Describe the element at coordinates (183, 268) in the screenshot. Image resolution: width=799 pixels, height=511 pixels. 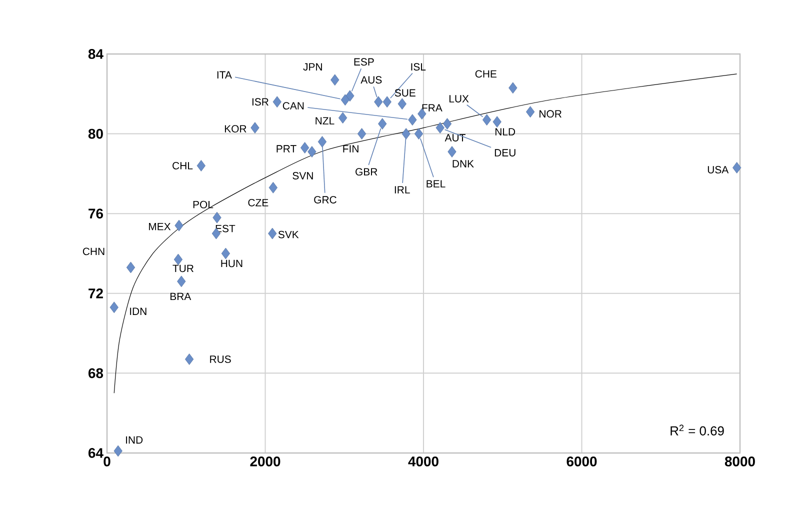
I see `annotation: TUR` at that location.